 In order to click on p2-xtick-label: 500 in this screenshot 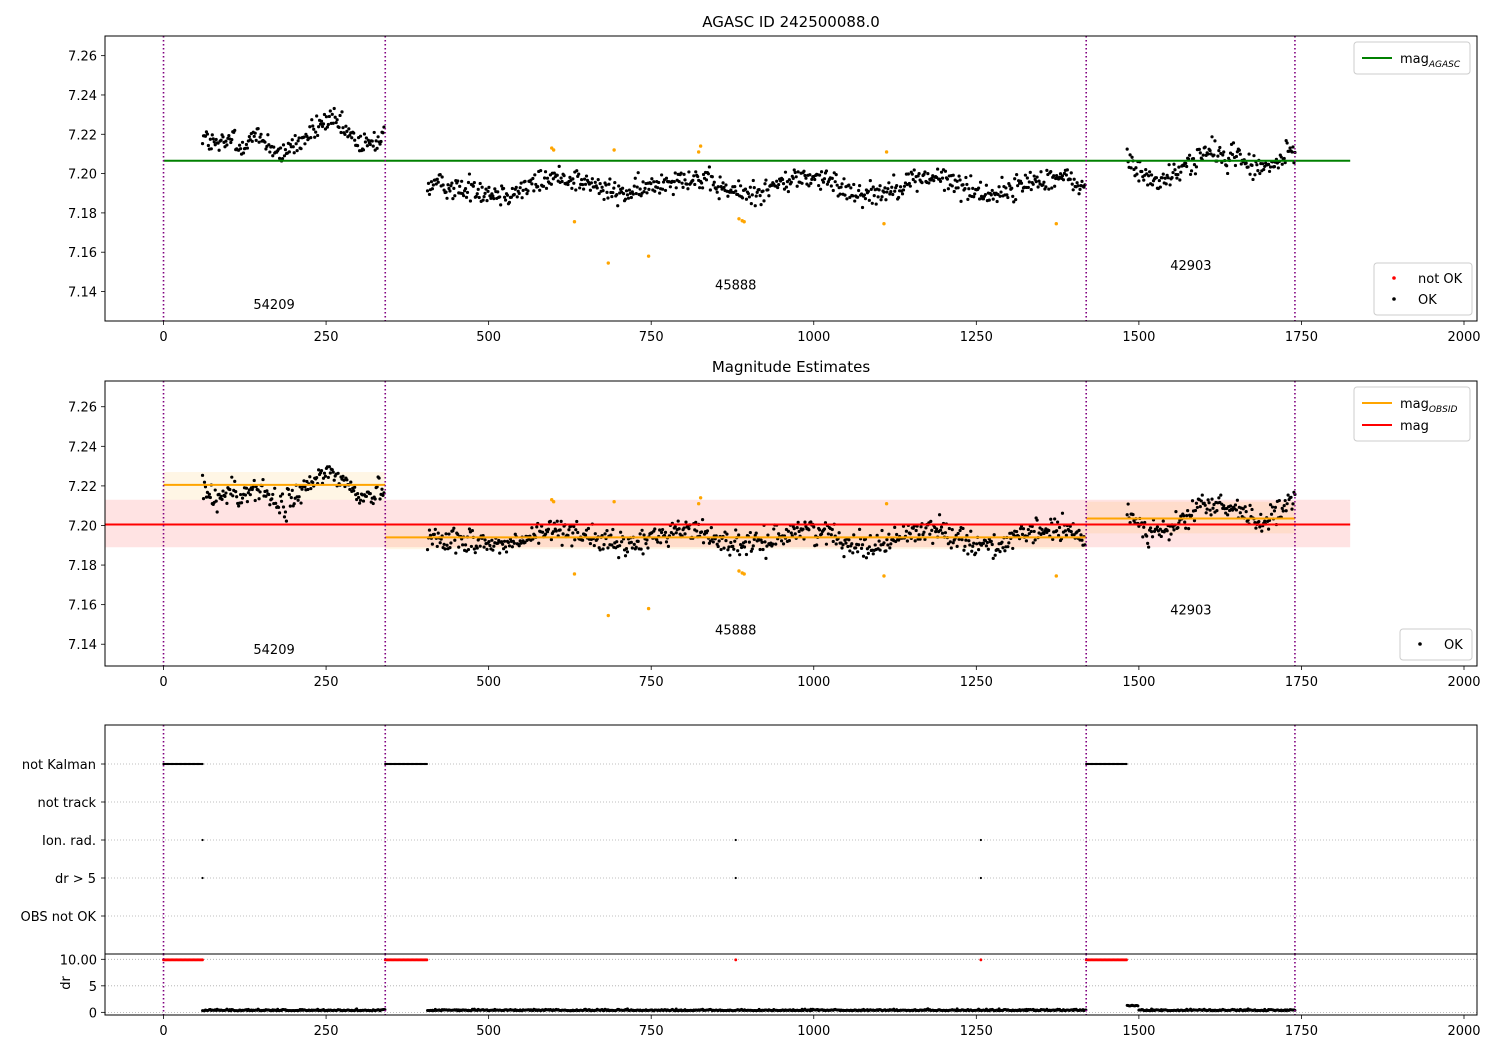, I will do `click(488, 682)`.